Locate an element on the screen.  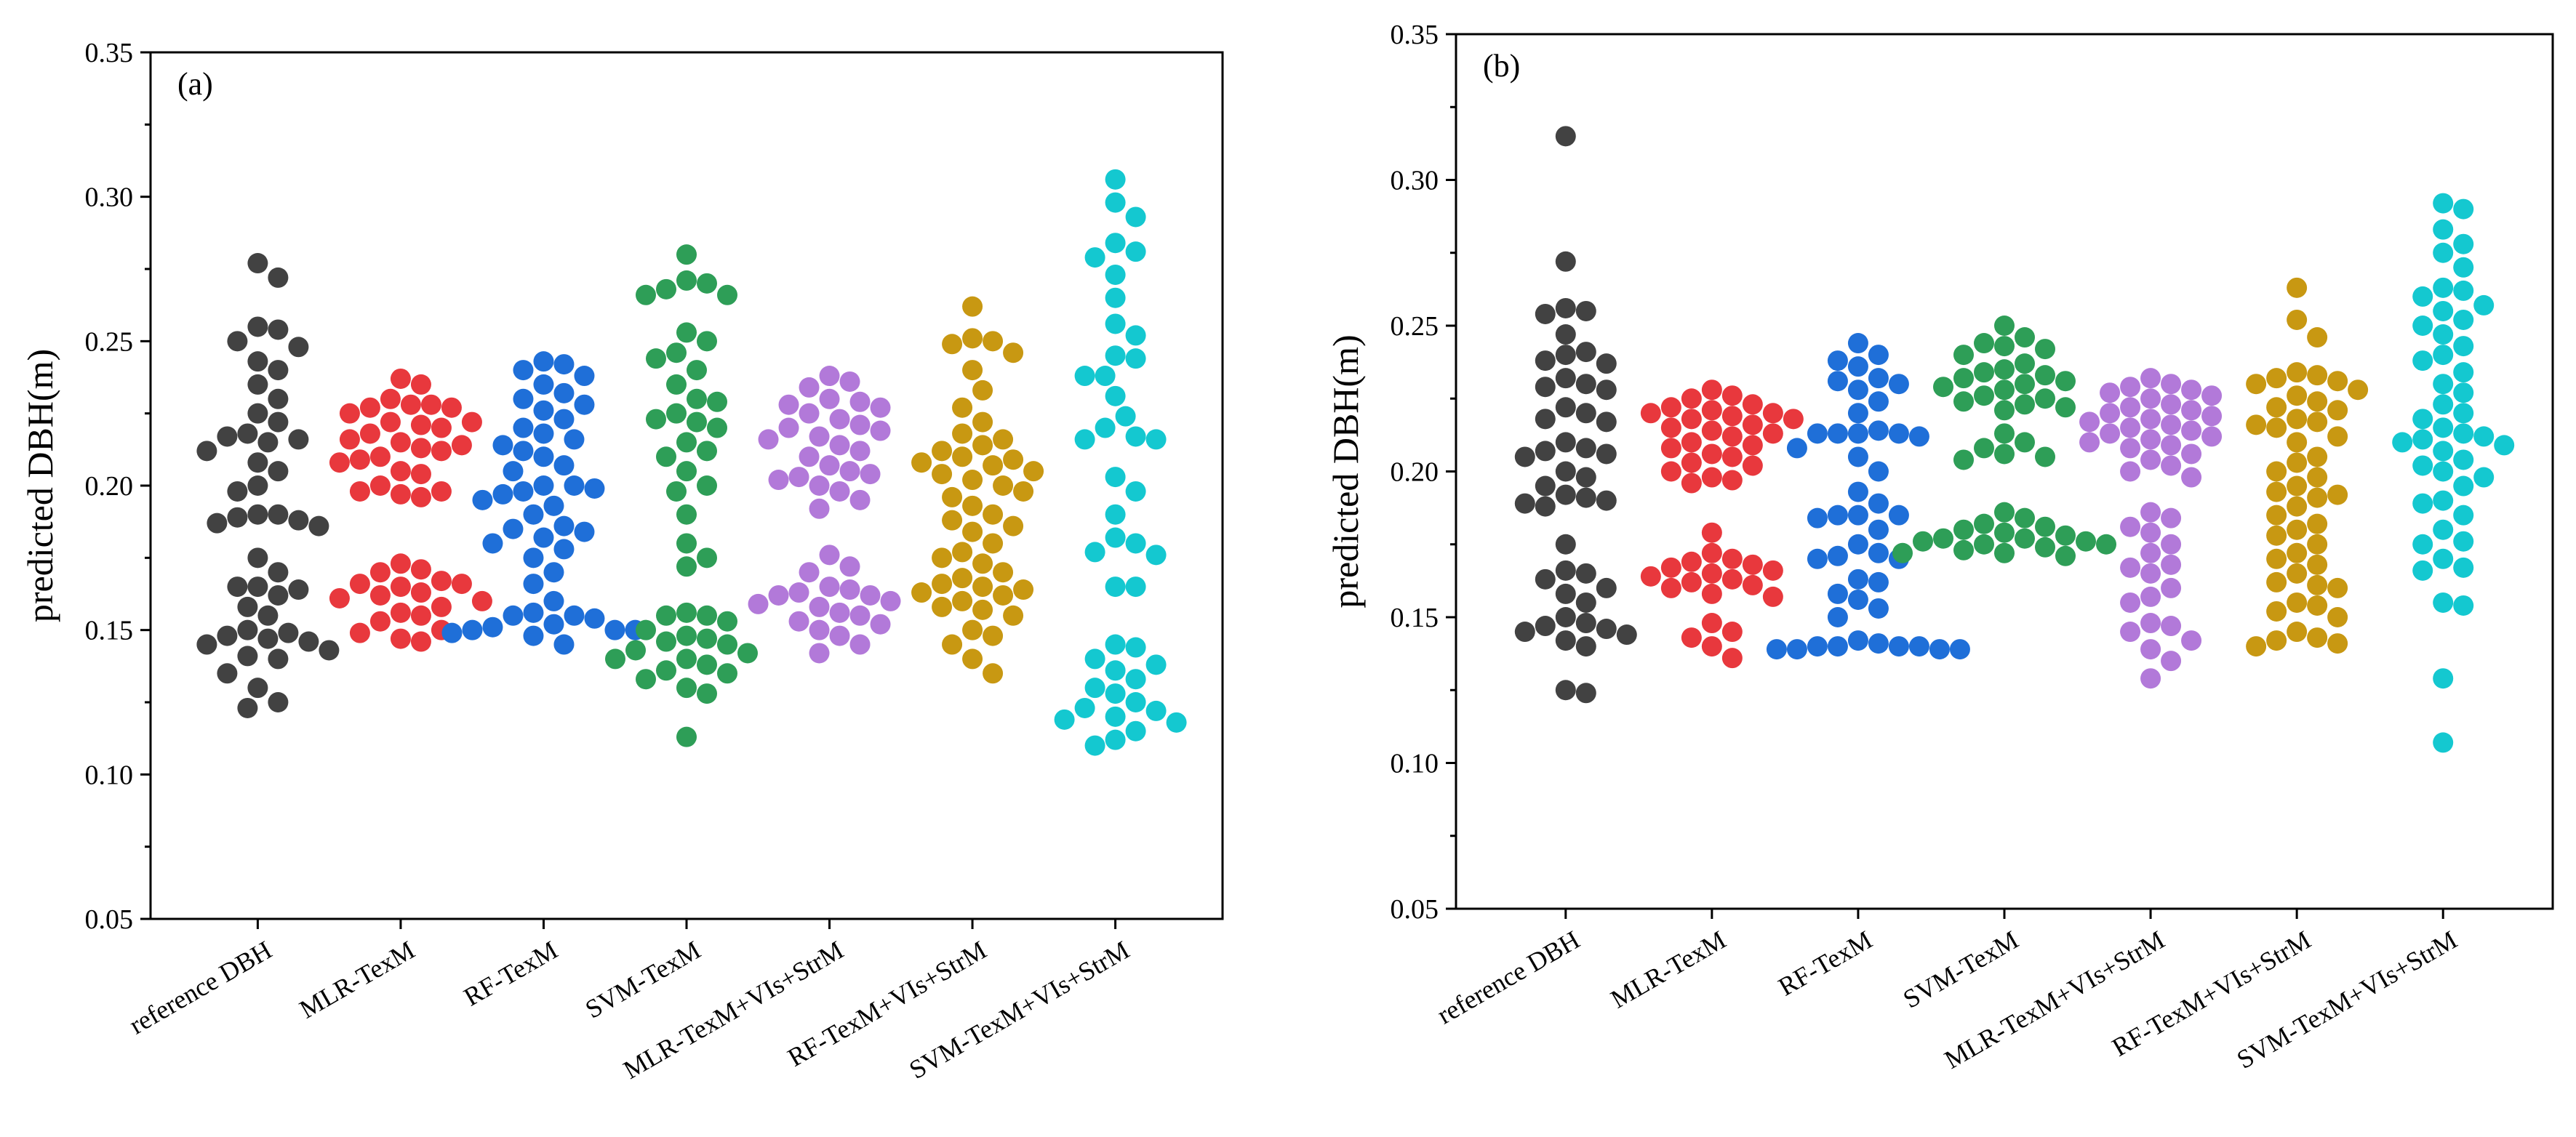
y-tick-label: 0.10 is located at coordinates (109, 775).